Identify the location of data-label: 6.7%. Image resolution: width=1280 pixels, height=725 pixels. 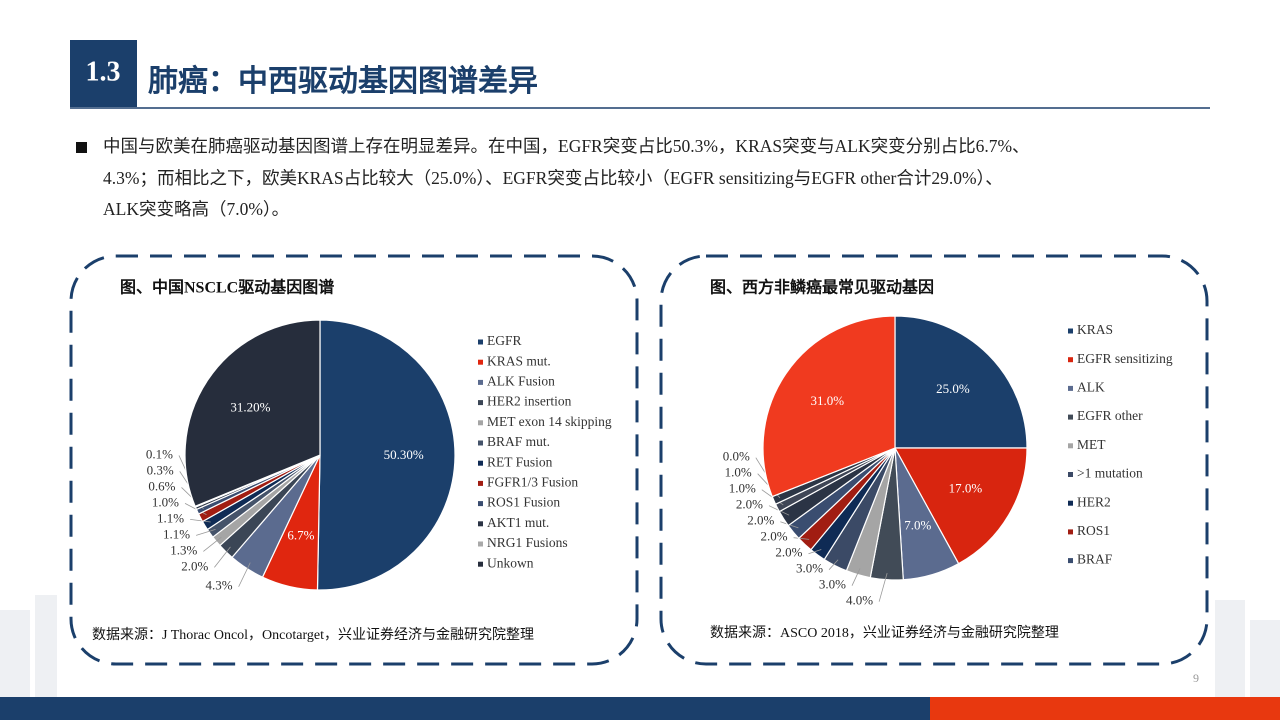
(300, 534).